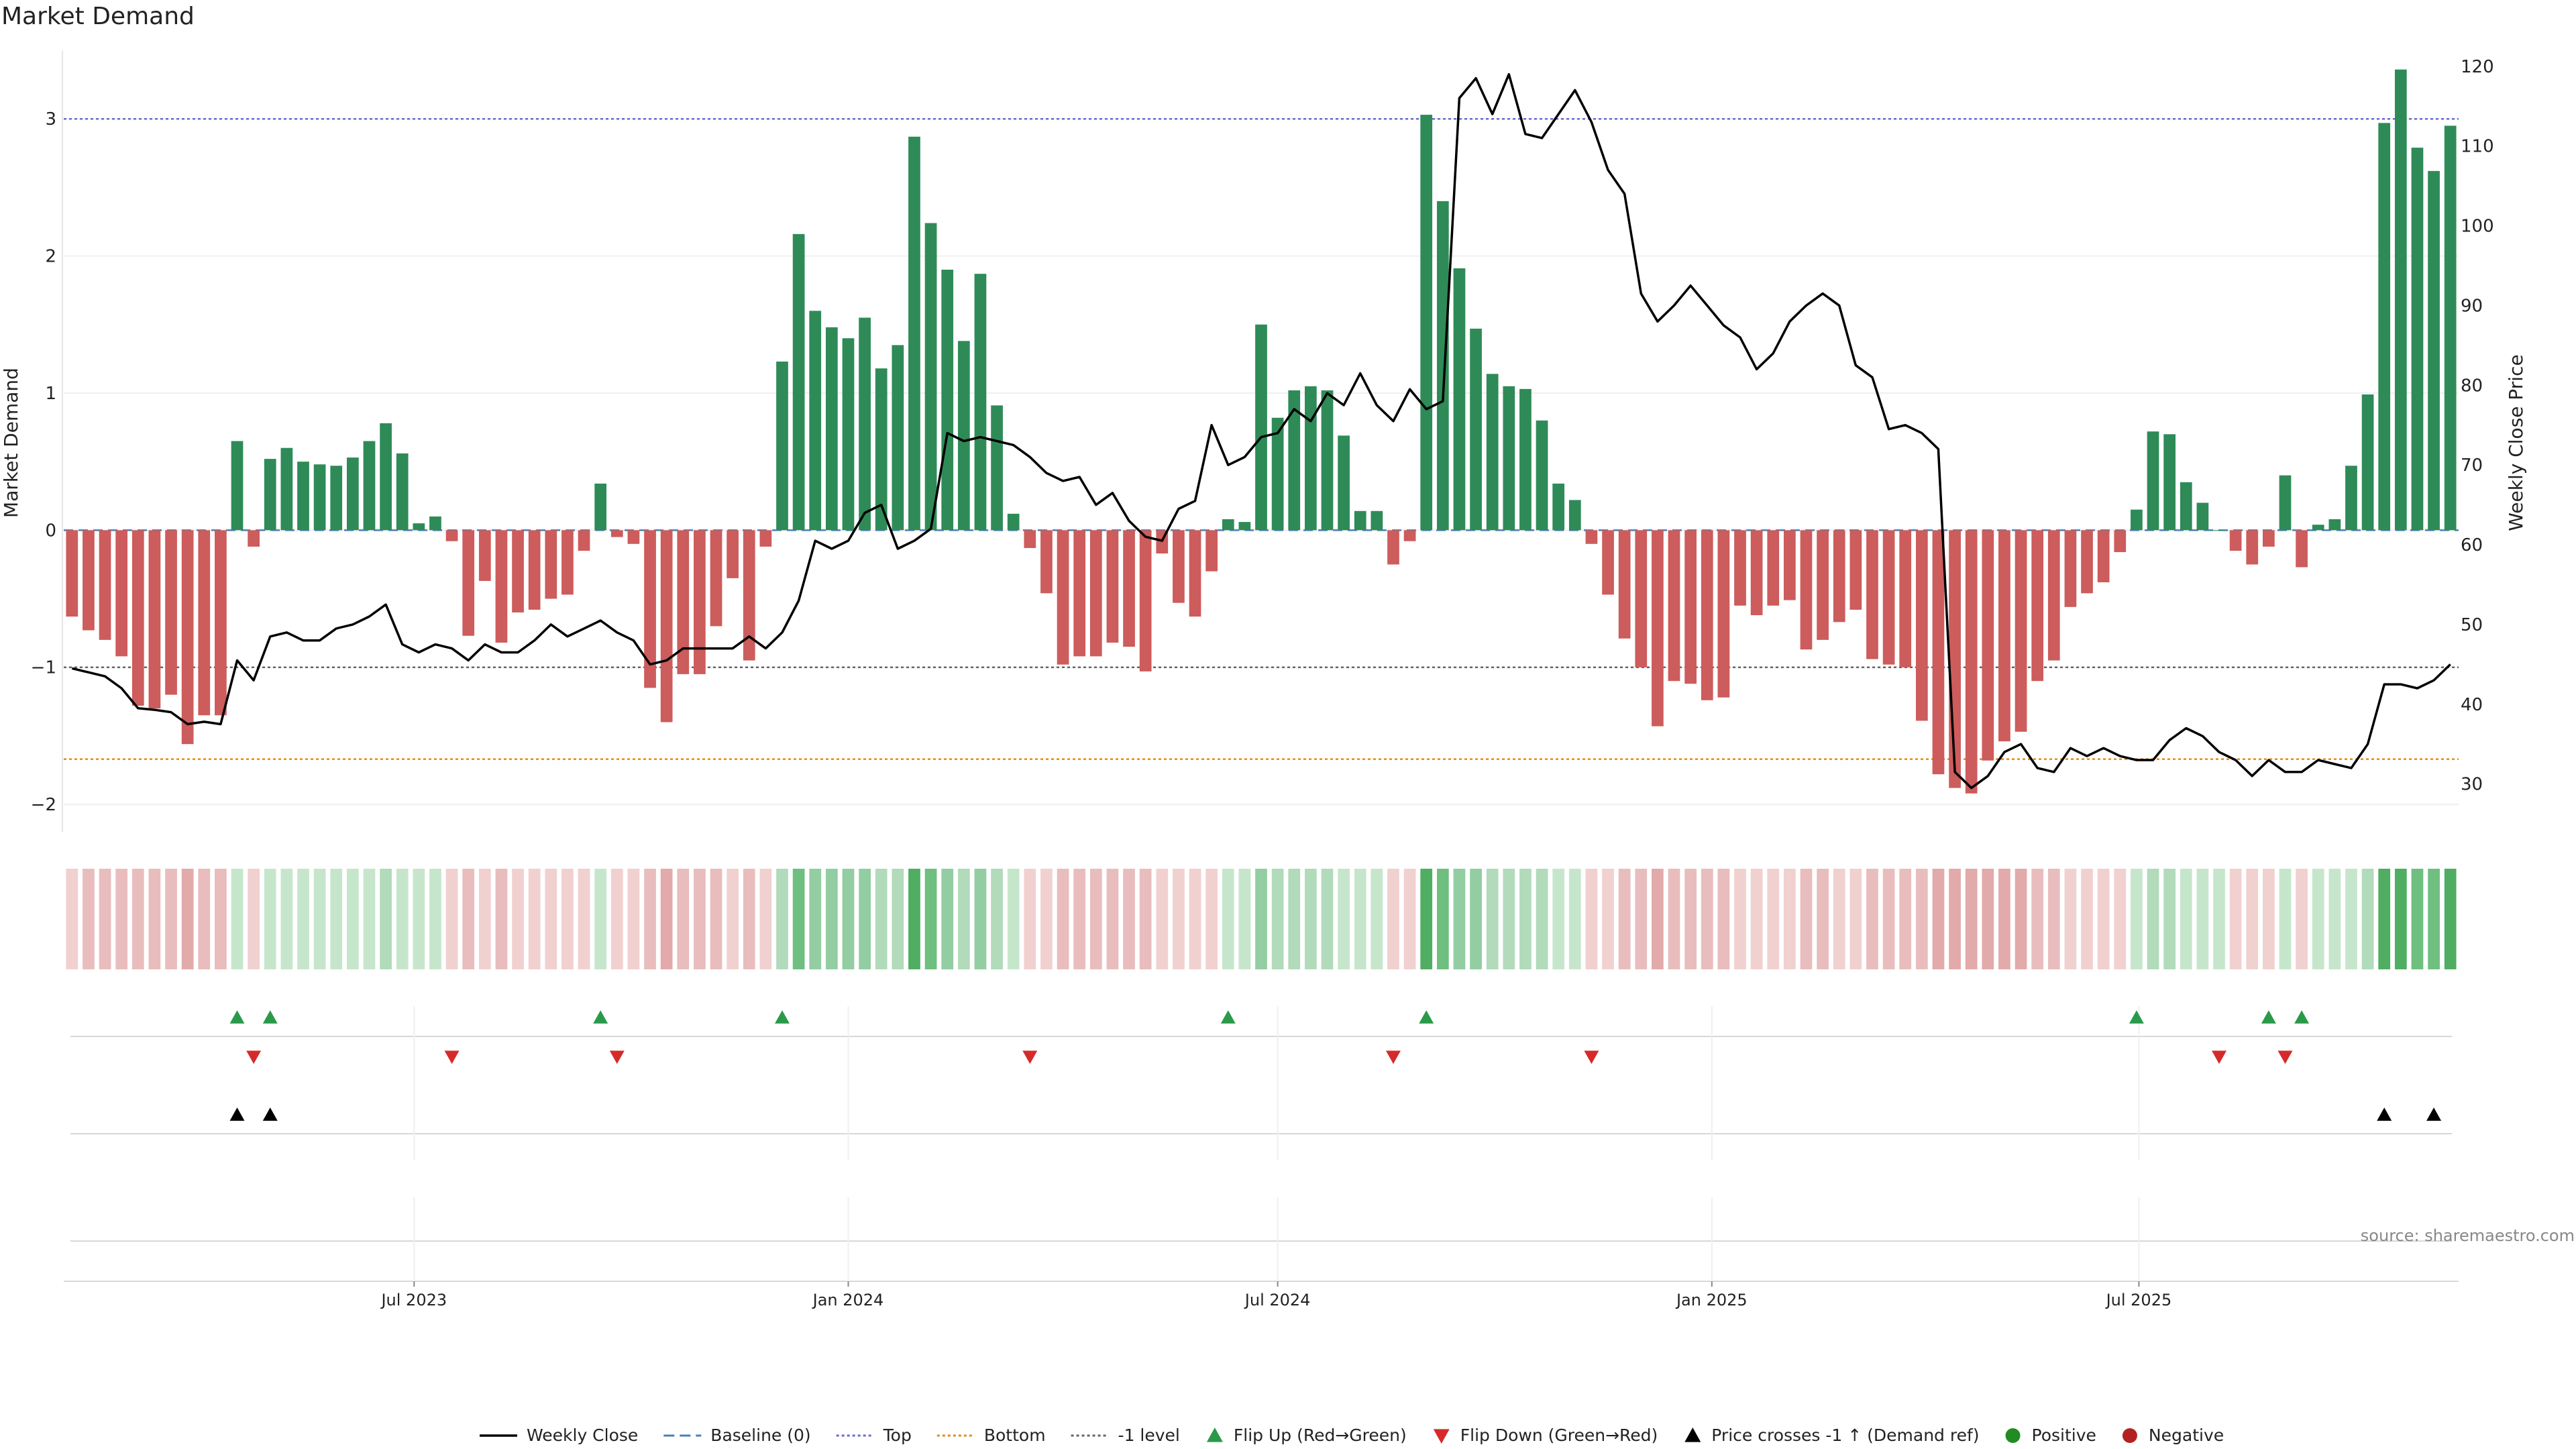 The height and width of the screenshot is (1449, 2576). Describe the element at coordinates (1393, 1057) in the screenshot. I see `flip-down-marker` at that location.